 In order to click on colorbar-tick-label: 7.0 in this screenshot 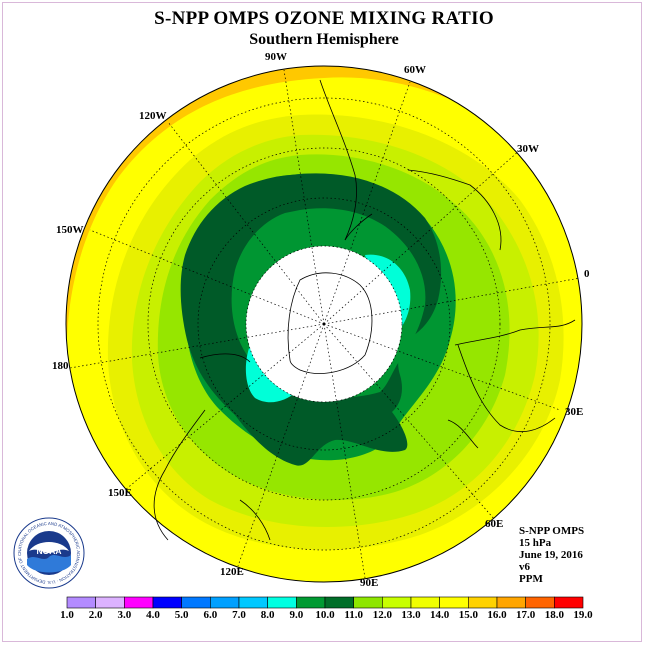, I will do `click(239, 615)`.